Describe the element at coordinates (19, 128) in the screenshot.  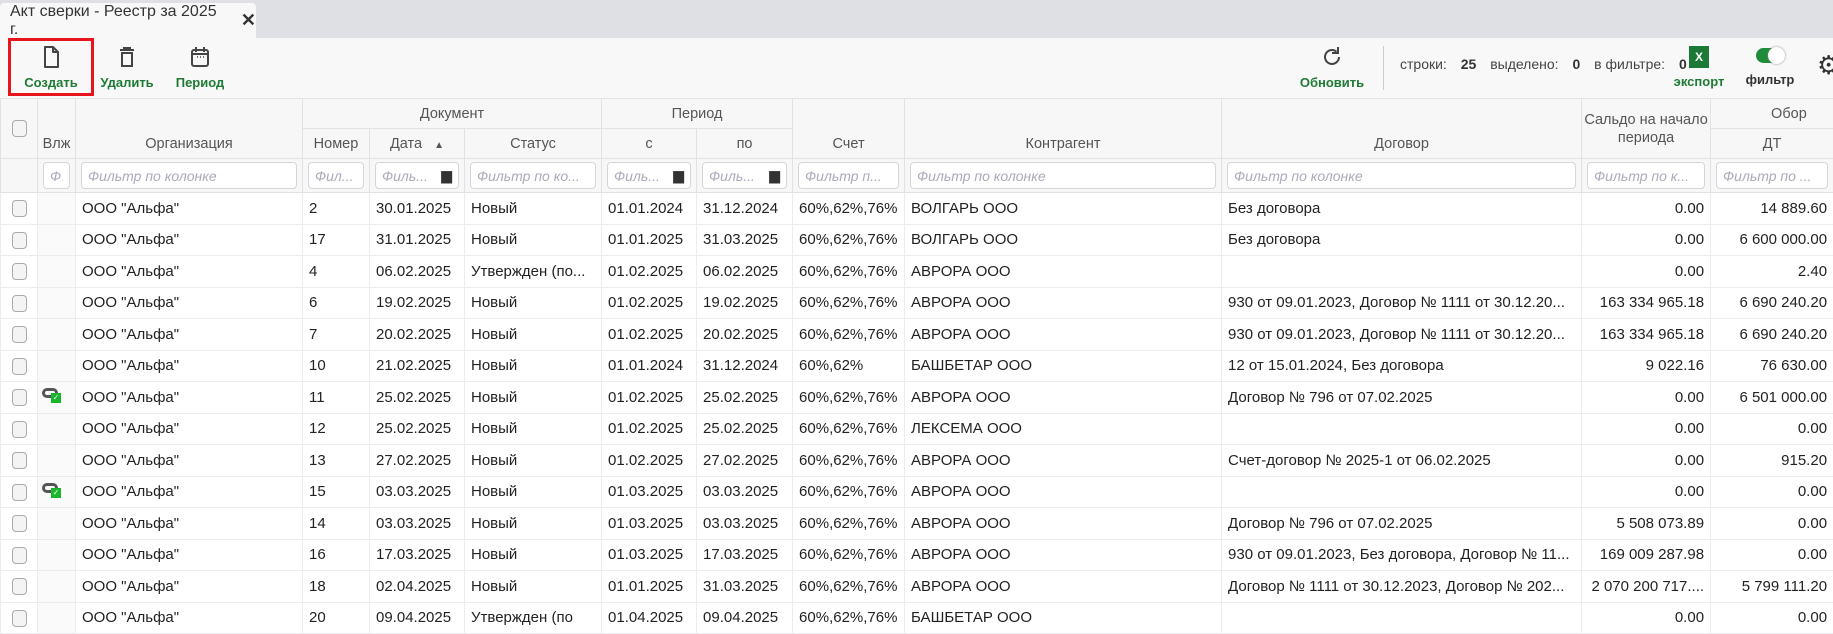
I see `select-all-checkbox` at that location.